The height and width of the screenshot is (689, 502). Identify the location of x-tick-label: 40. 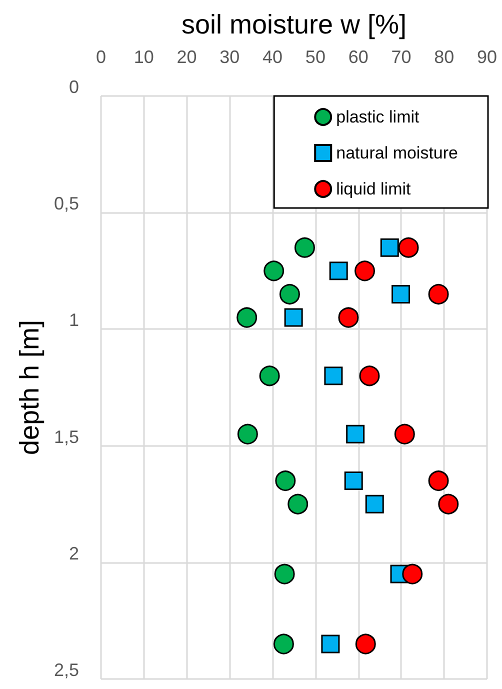
(272, 57).